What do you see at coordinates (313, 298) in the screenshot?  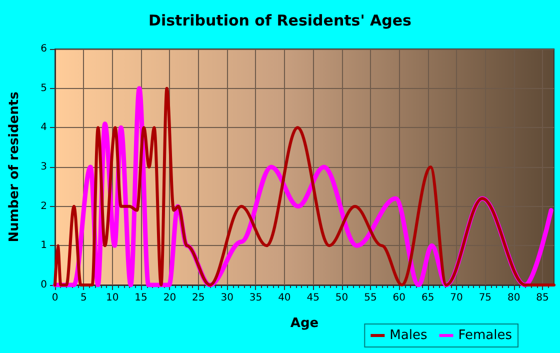 I see `x-tick-label: 45` at bounding box center [313, 298].